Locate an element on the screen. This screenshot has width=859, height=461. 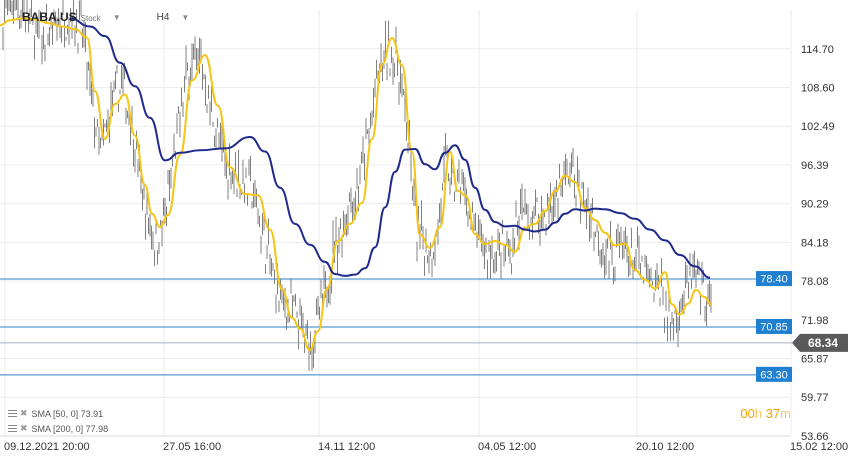
indicator-label: SMA [200, 0] 77.98 is located at coordinates (70, 428).